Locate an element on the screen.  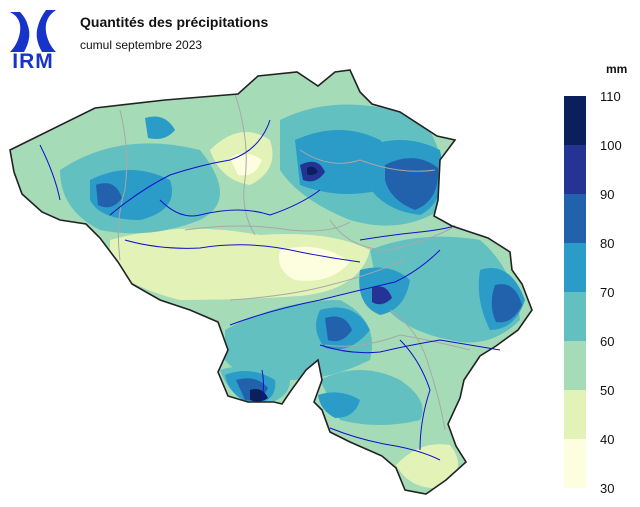
color-legend: 110 100 90 80 70 60 50 40 30 is located at coordinates (593, 293).